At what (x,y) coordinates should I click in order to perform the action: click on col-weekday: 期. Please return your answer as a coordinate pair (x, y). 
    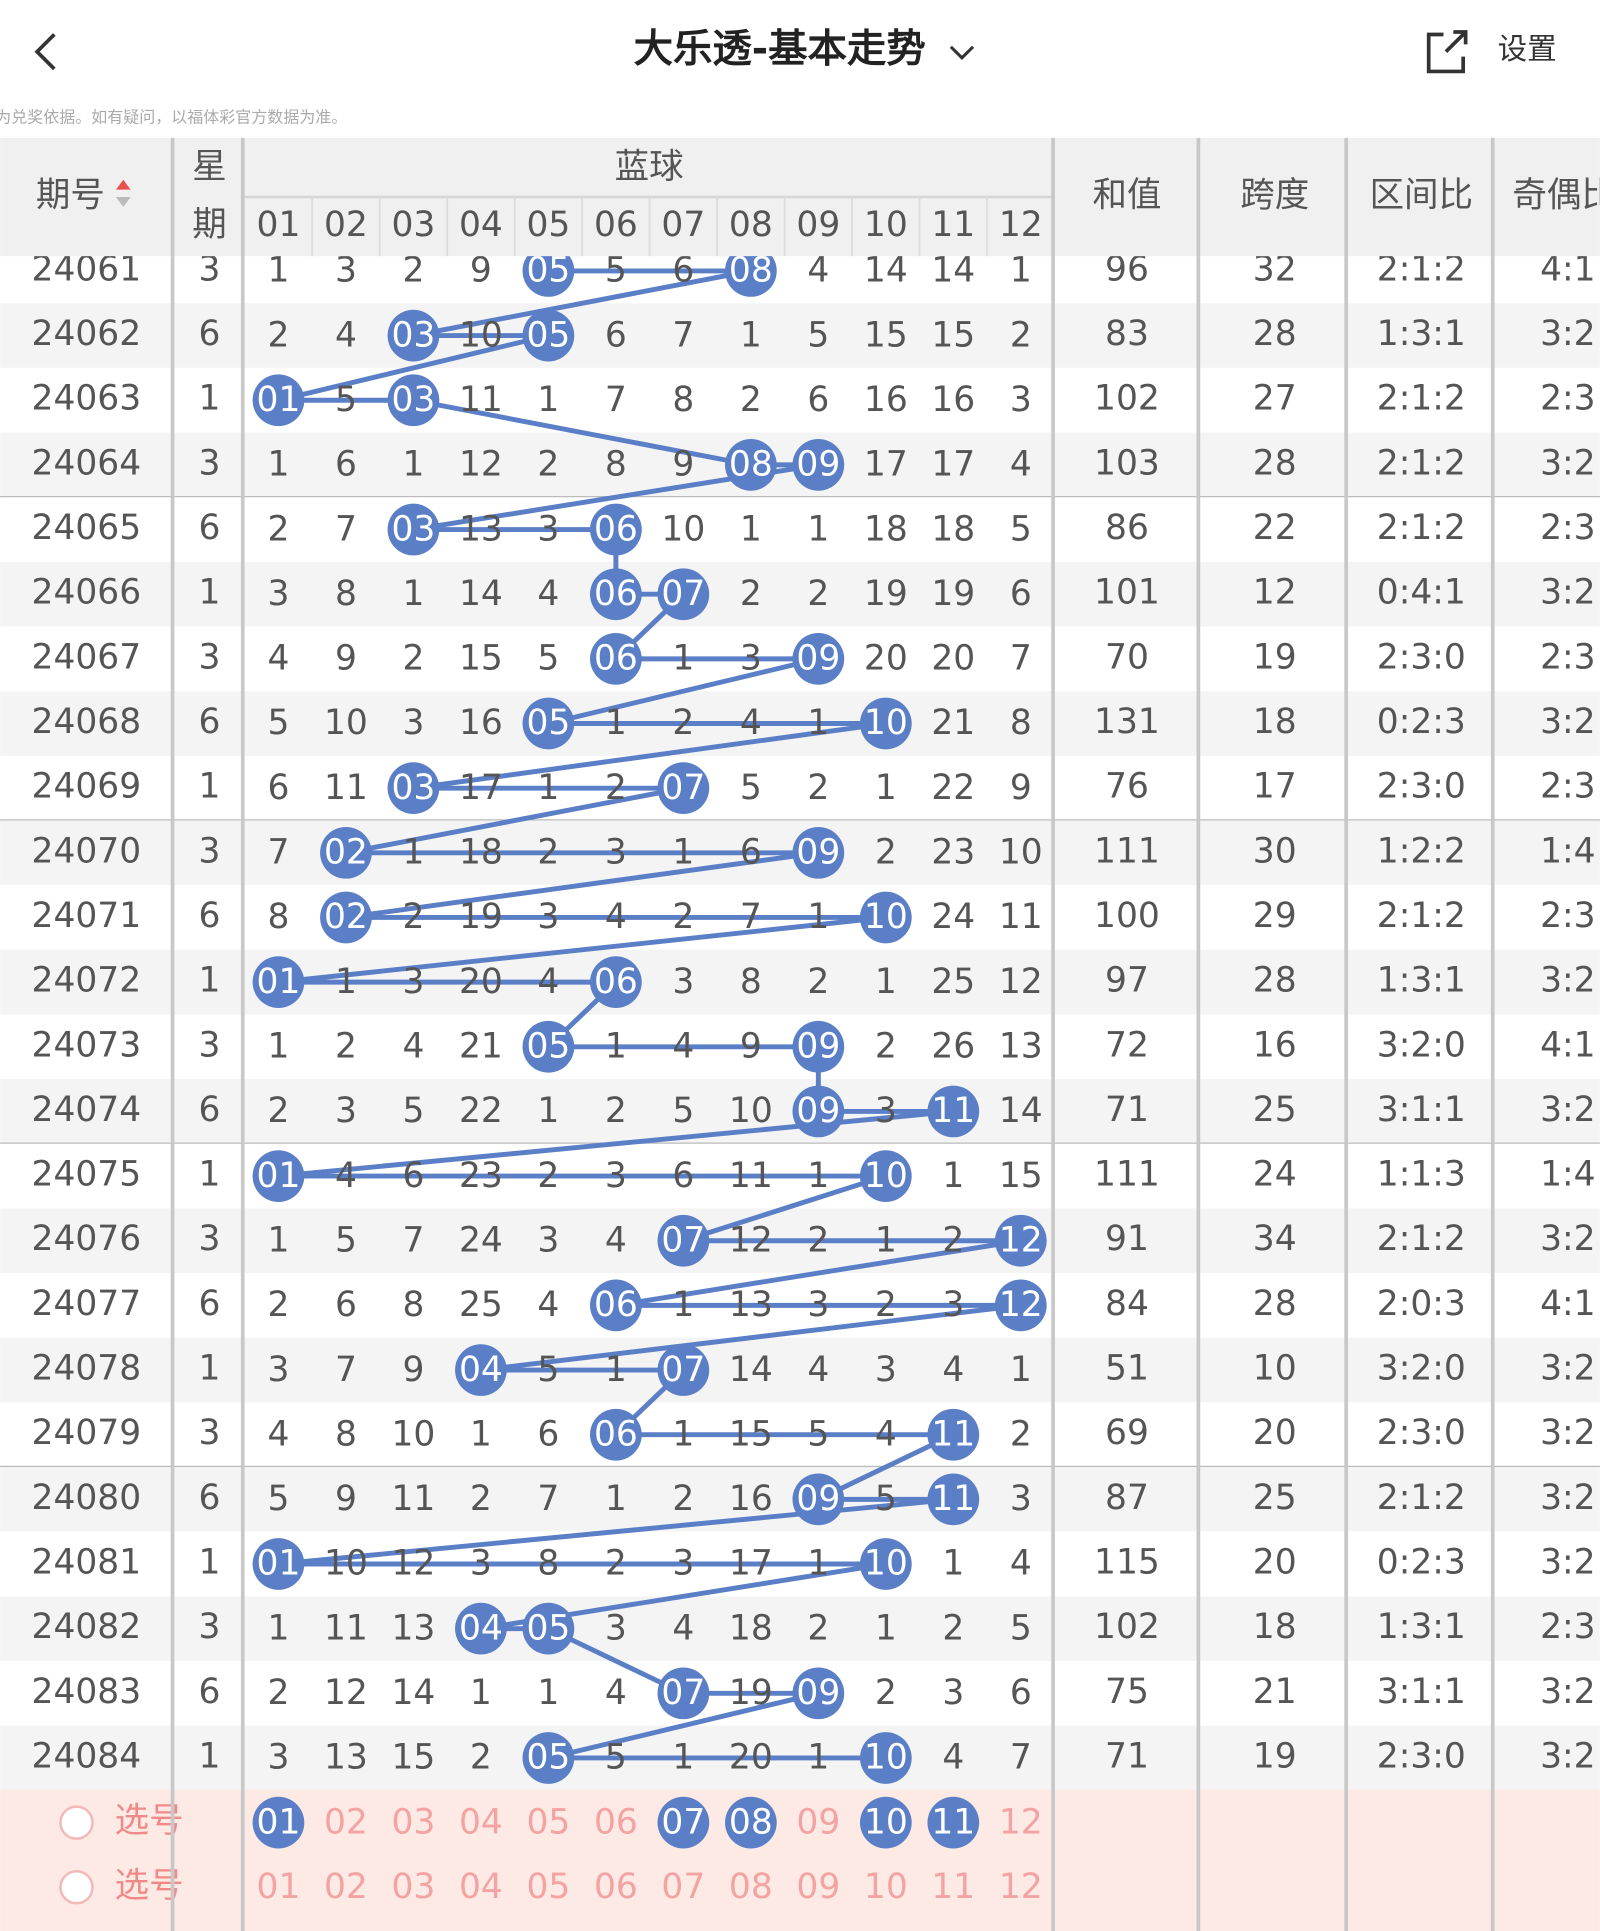
    Looking at the image, I should click on (209, 225).